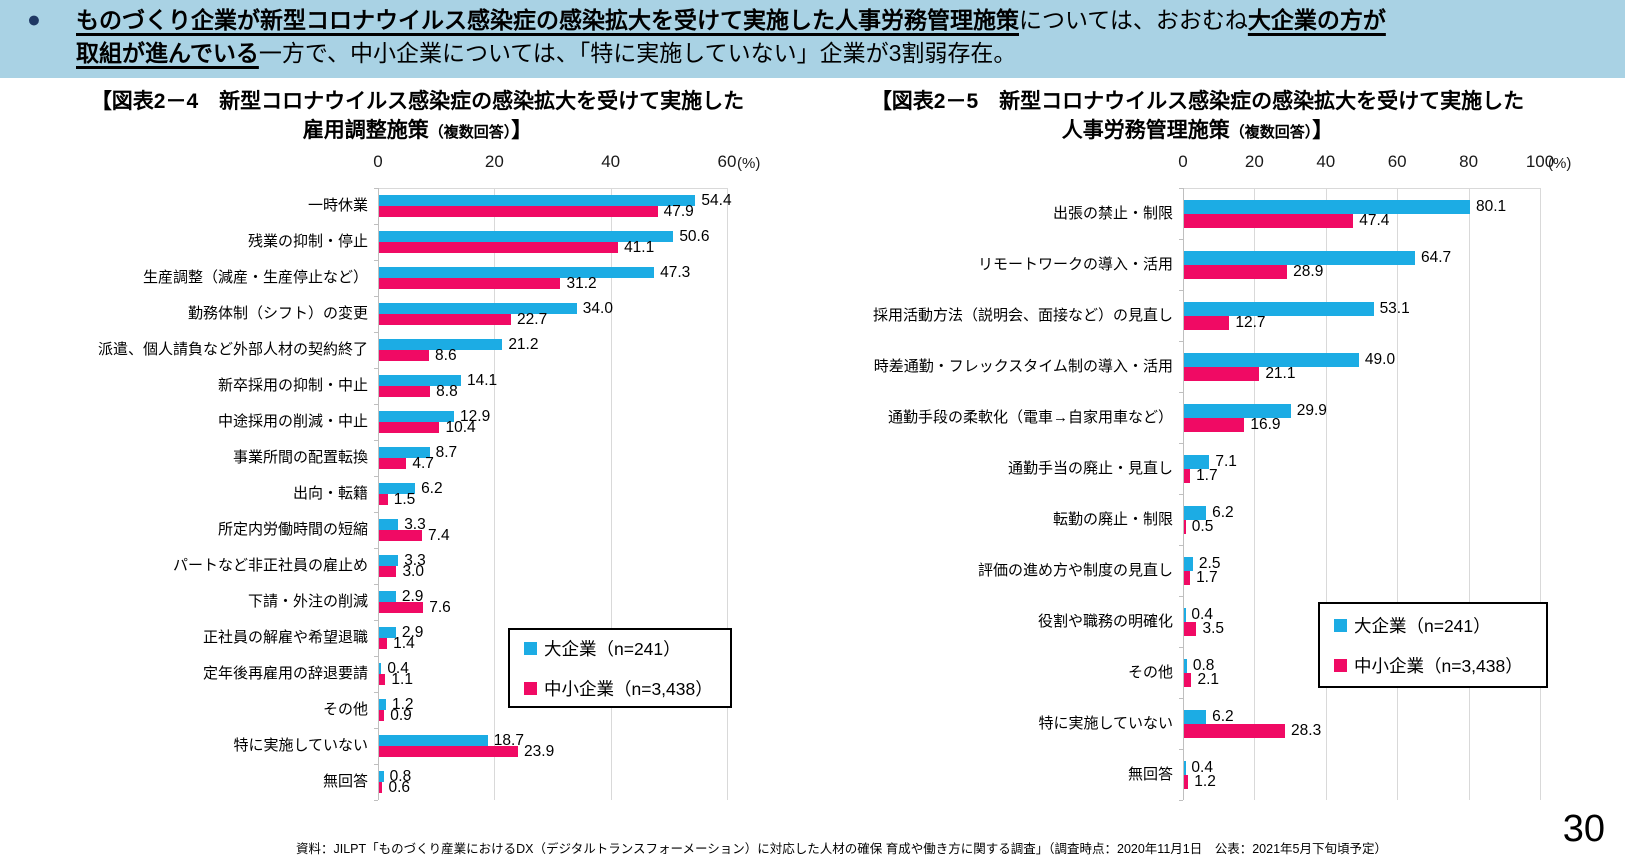 This screenshot has height=865, width=1625. Describe the element at coordinates (627, 688) in the screenshot. I see `legend-item: 中小企業（n=3,438）` at that location.